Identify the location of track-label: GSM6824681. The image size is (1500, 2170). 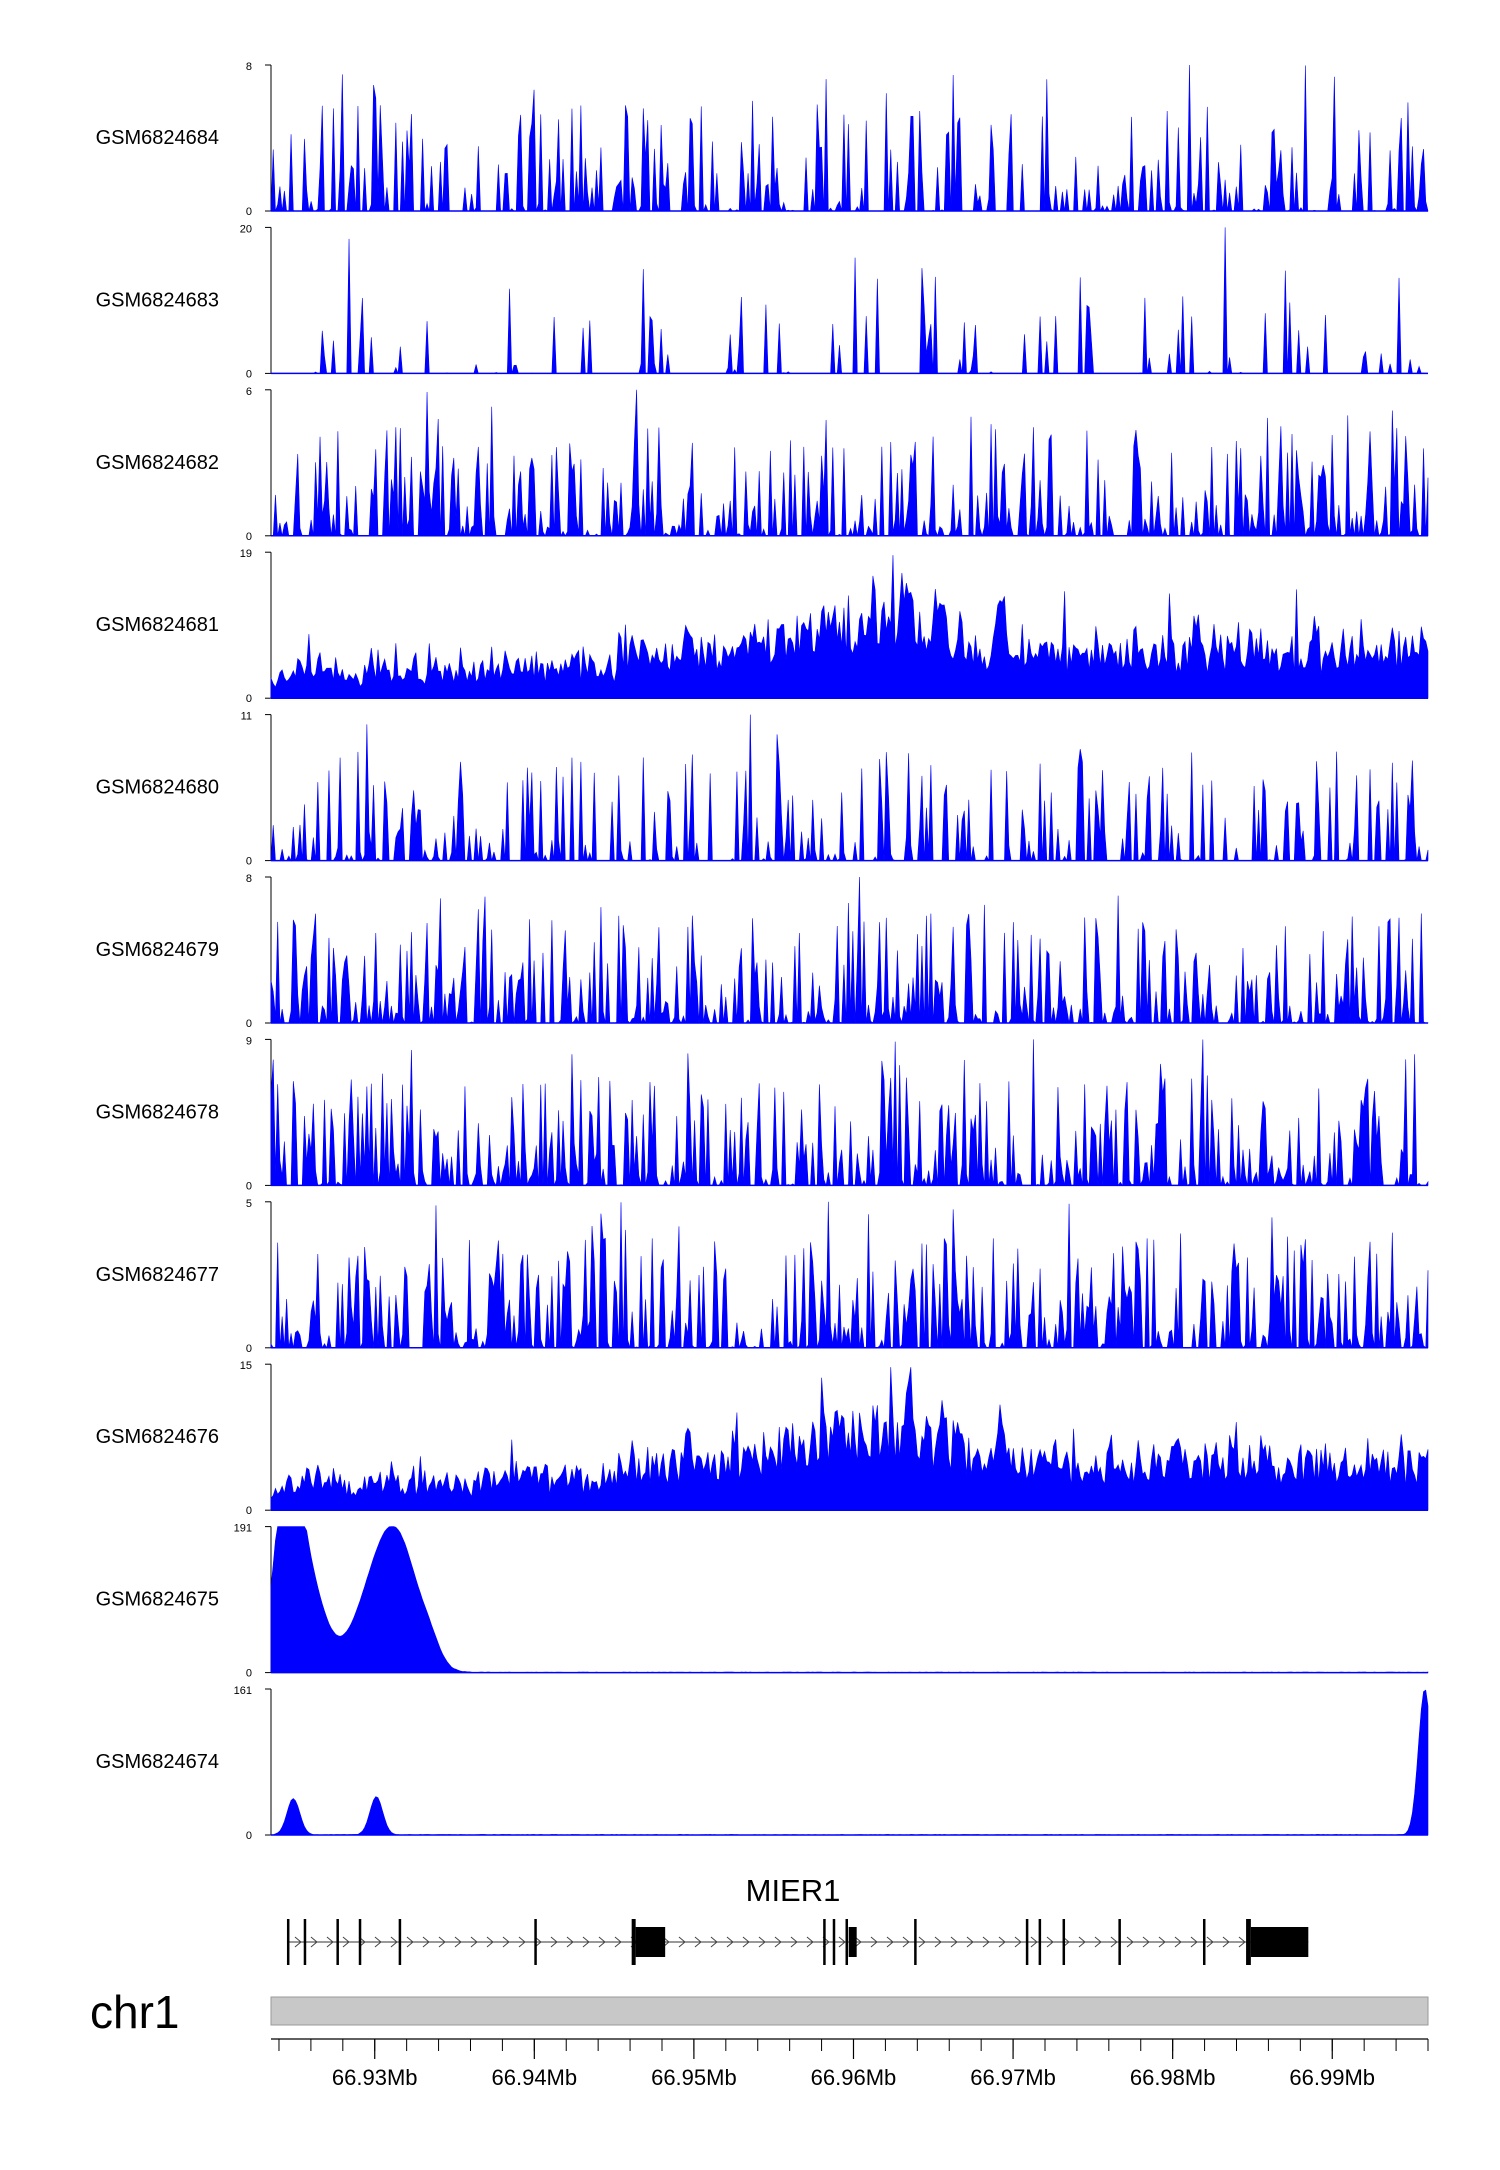
(157, 625).